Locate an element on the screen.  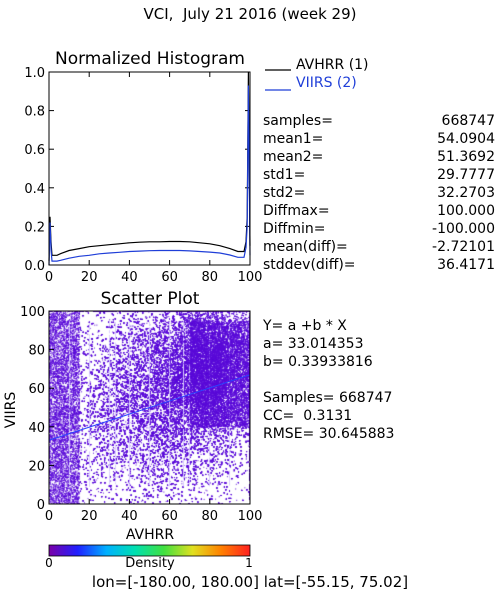
scatter-ytick-label: 40 is located at coordinates (36, 428).